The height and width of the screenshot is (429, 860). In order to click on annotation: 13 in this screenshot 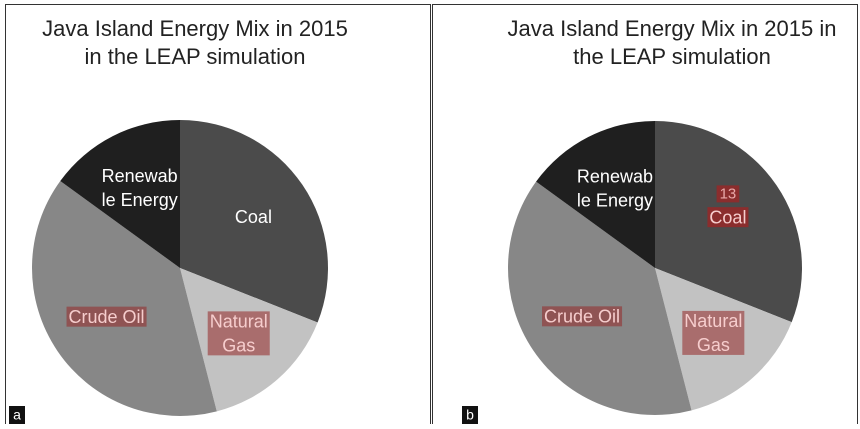, I will do `click(728, 193)`.